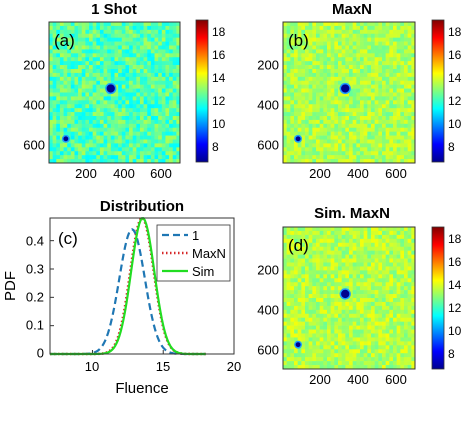  What do you see at coordinates (349, 93) in the screenshot?
I see `panel-b-image` at bounding box center [349, 93].